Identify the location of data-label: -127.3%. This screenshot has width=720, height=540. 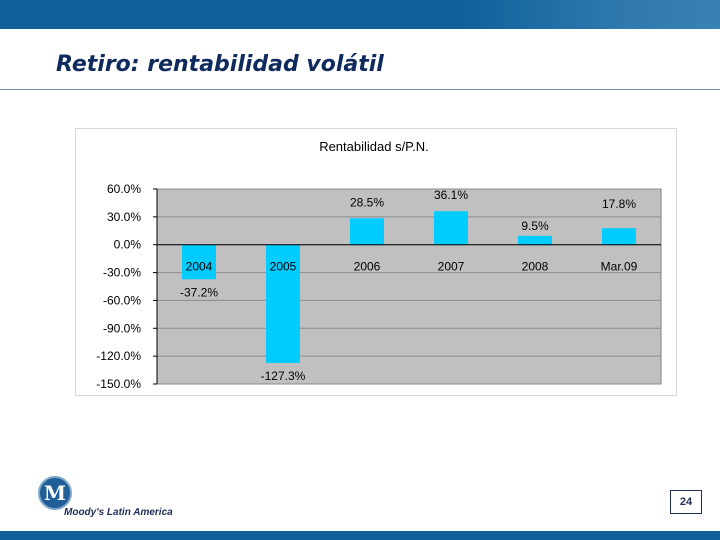
(283, 376).